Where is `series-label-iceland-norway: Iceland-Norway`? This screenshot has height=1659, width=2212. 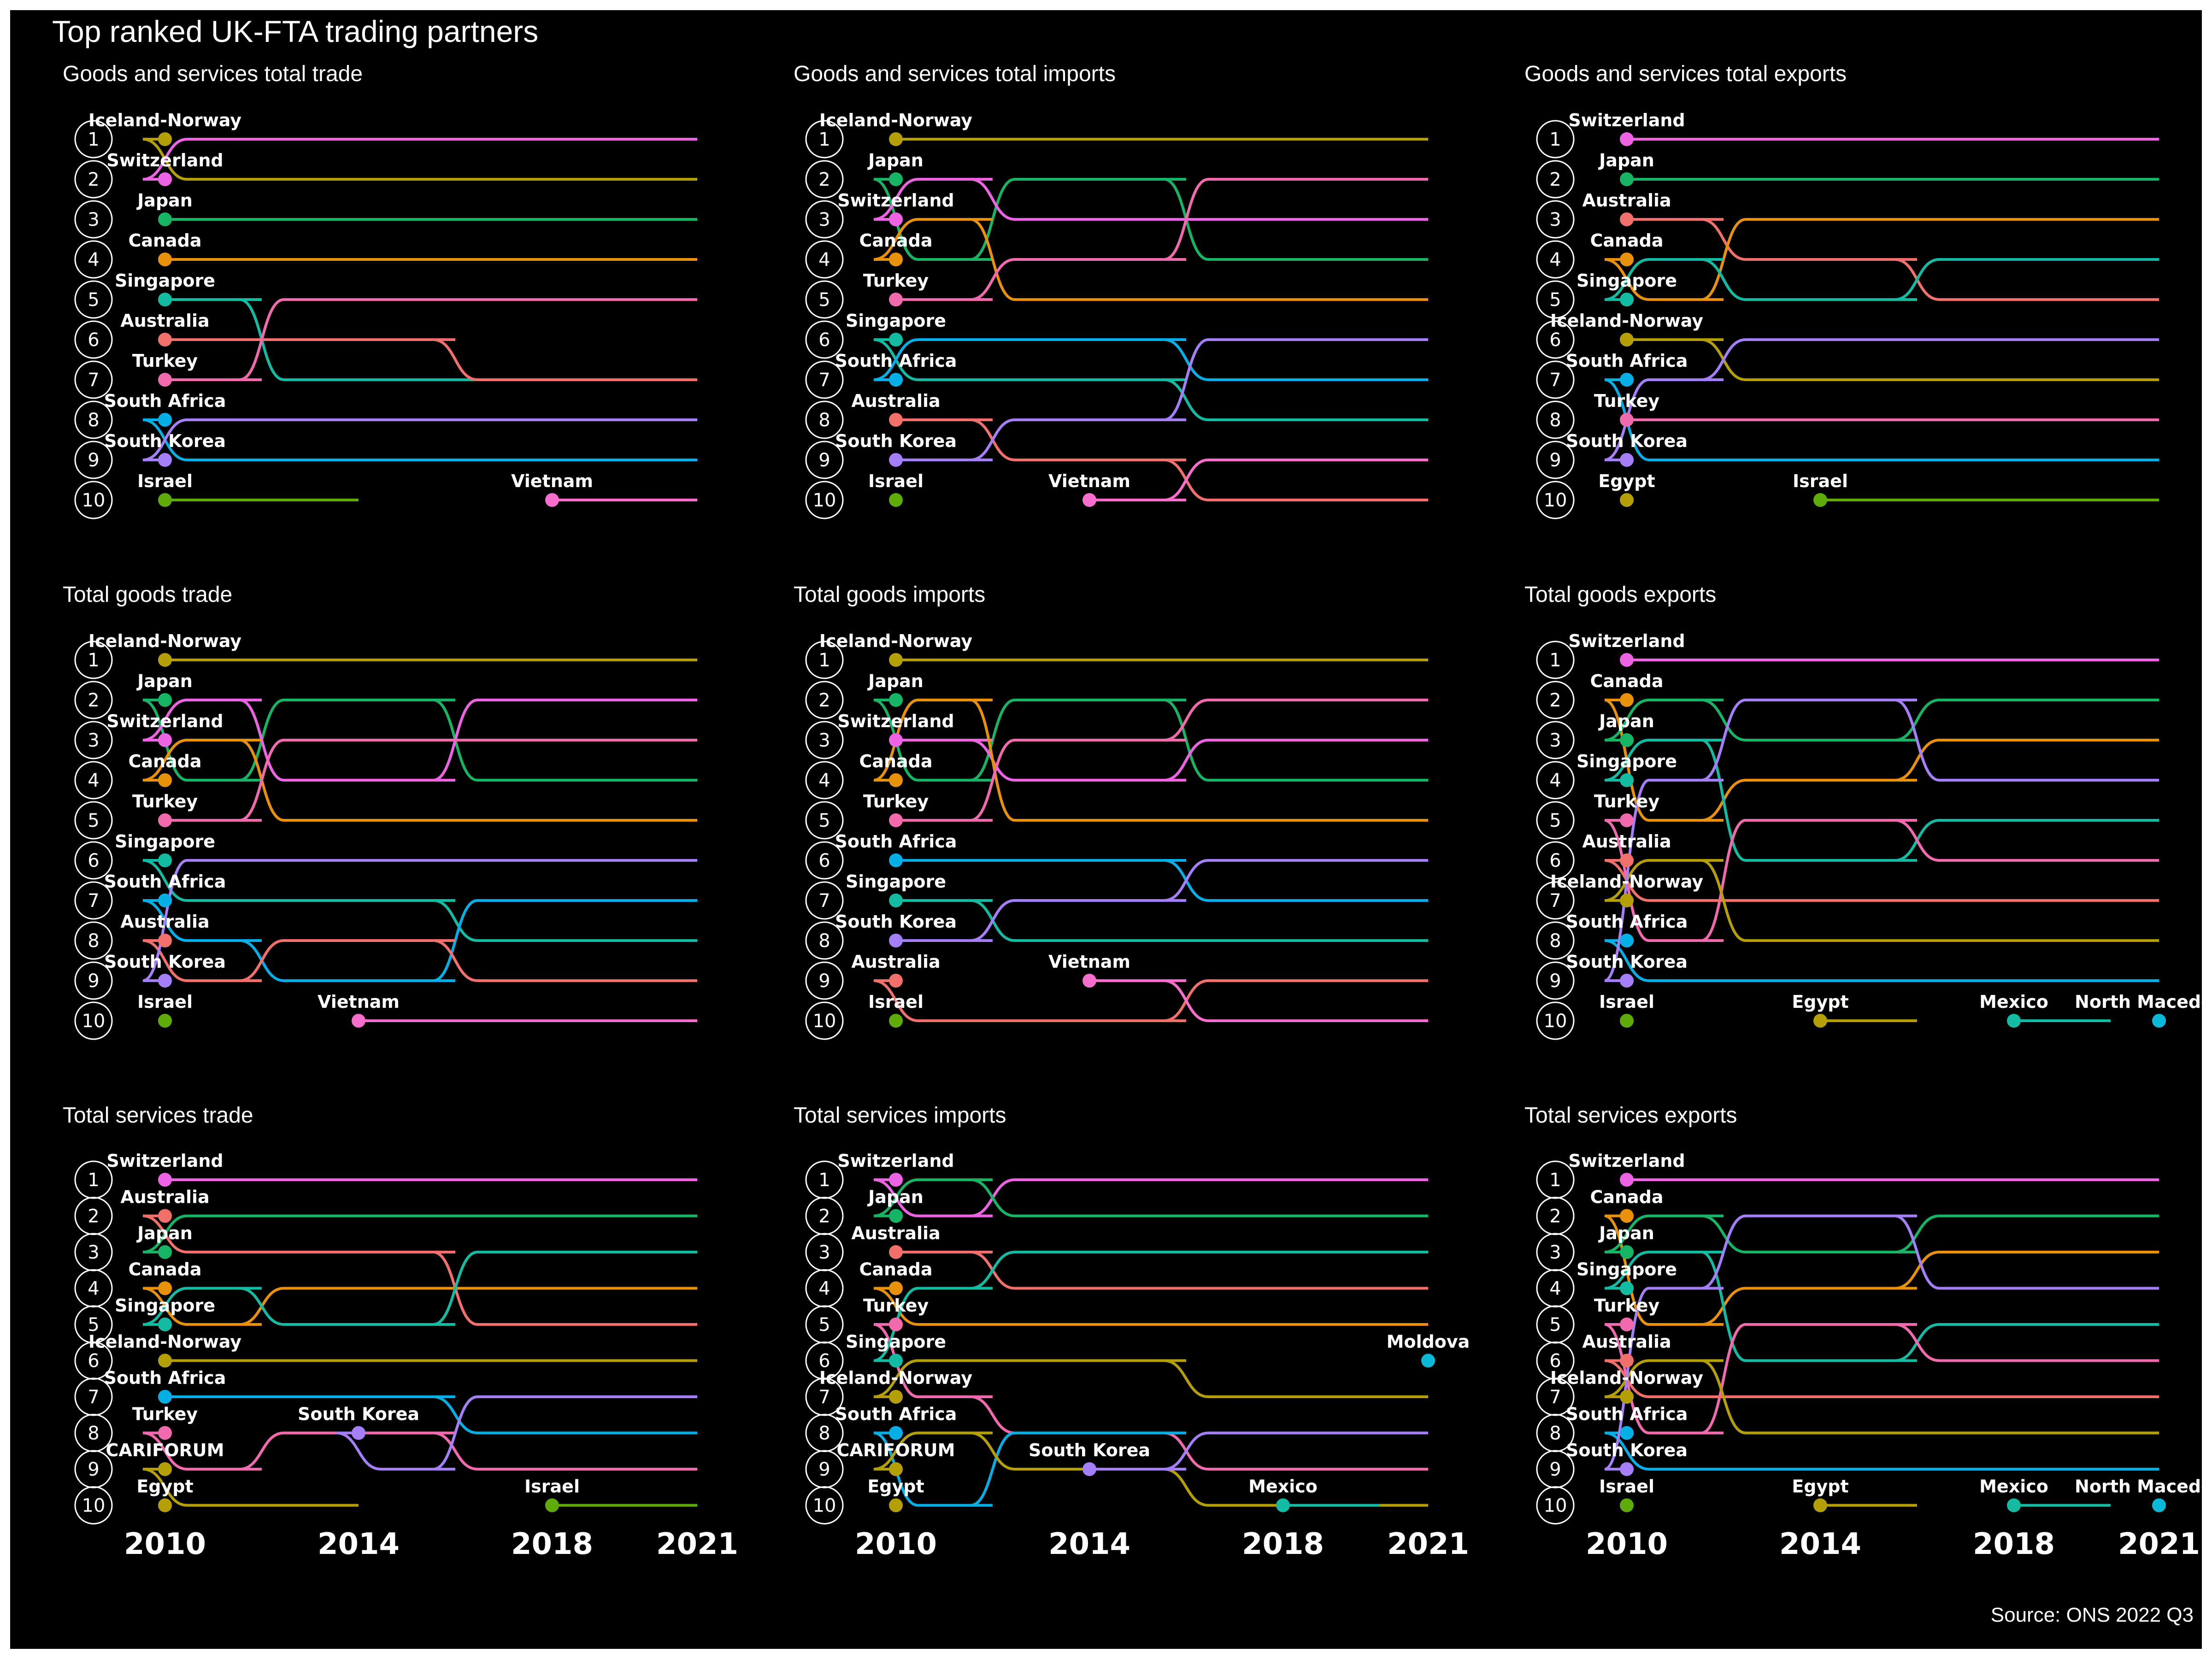 series-label-iceland-norway: Iceland-Norway is located at coordinates (1626, 881).